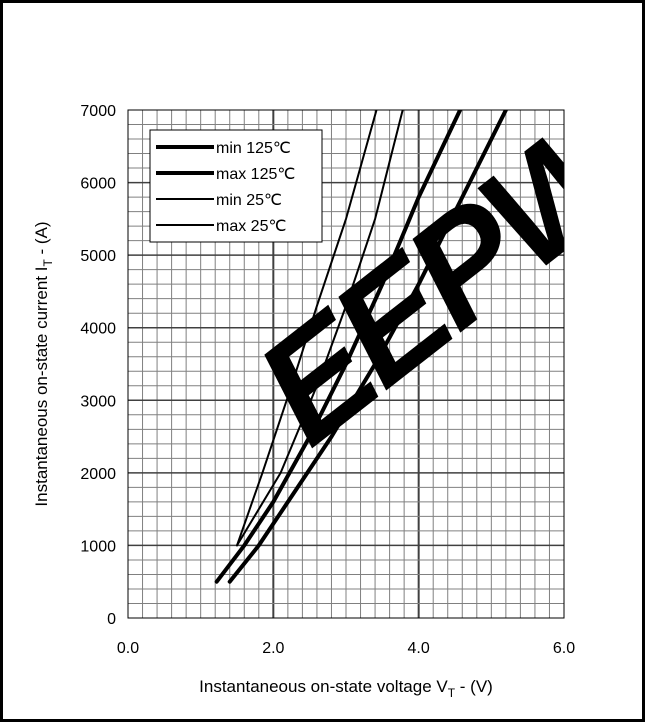 This screenshot has height=722, width=645. Describe the element at coordinates (236, 186) in the screenshot. I see `legend: min 125℃ max 125℃ min 25℃ max 25℃` at that location.